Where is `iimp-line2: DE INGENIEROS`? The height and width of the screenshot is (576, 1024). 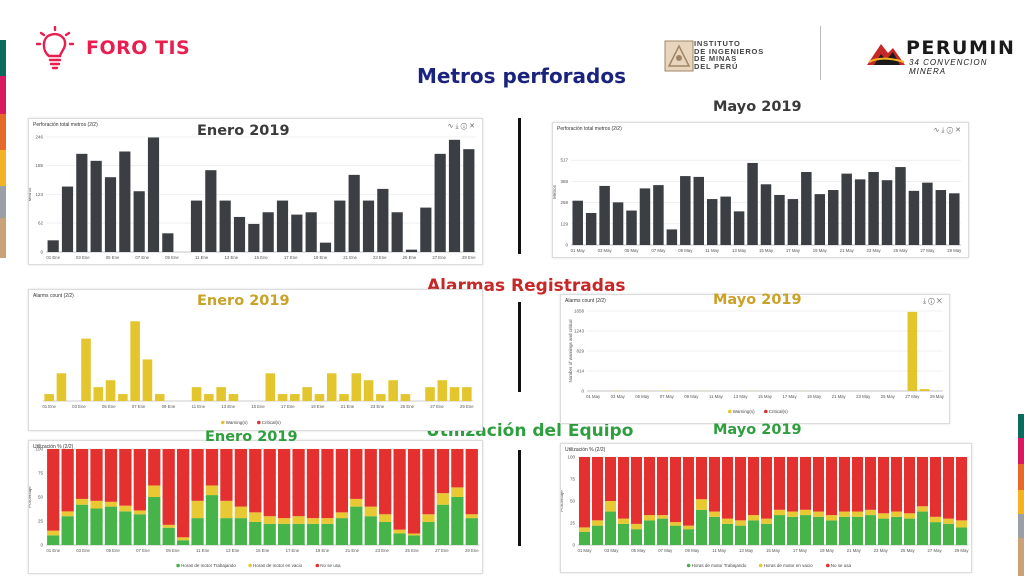 iimp-line2: DE INGENIEROS is located at coordinates (729, 51).